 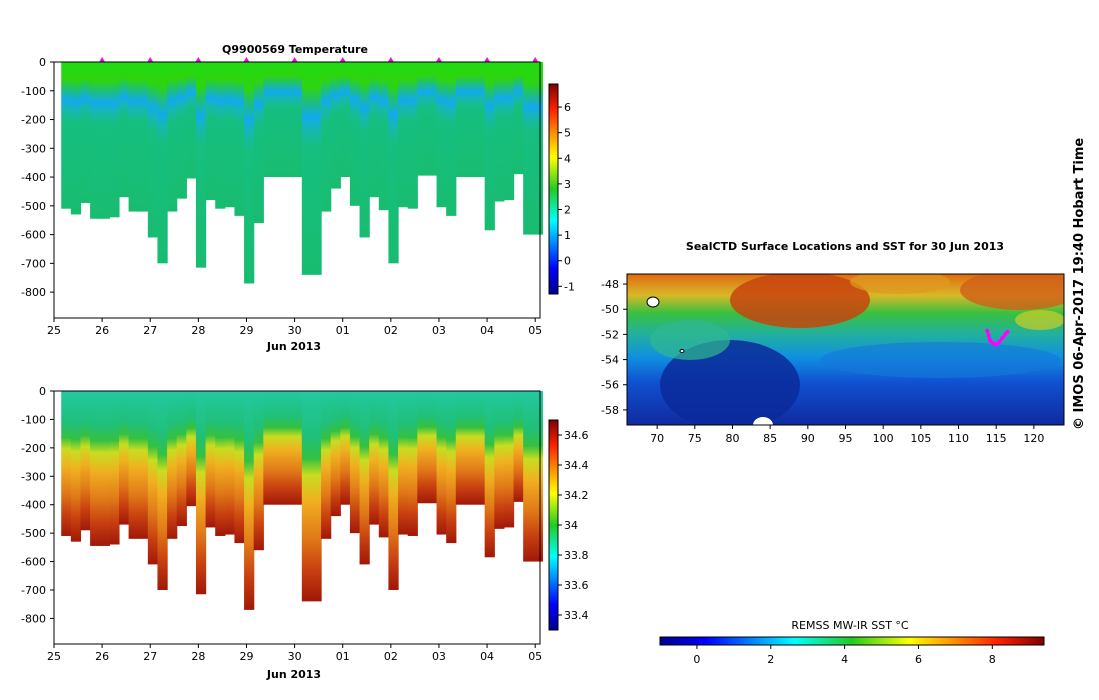 I want to click on colorbar-tick-label: 33.6, so click(x=576, y=585).